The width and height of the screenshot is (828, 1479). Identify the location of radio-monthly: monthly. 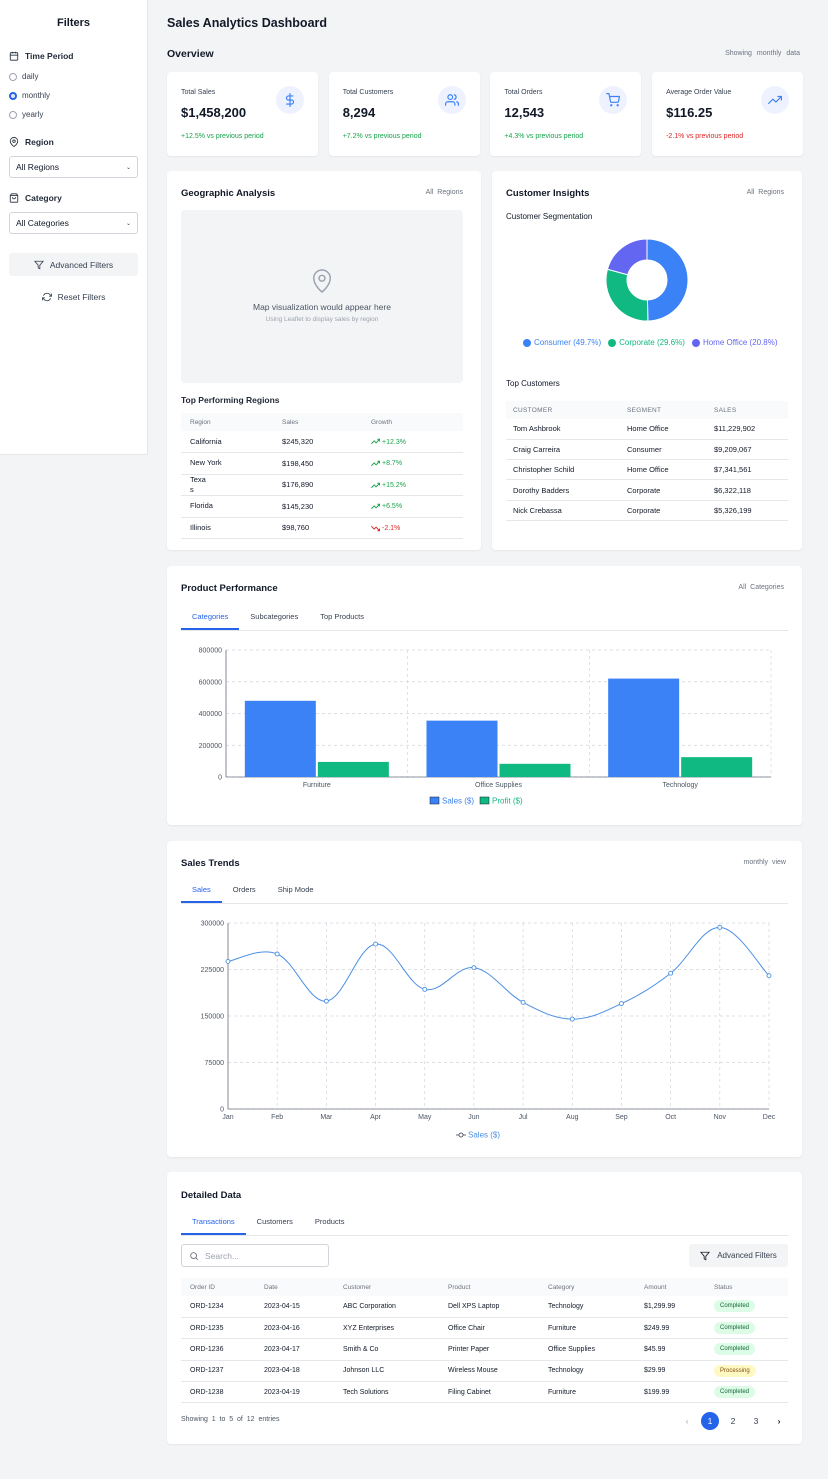
(73, 95).